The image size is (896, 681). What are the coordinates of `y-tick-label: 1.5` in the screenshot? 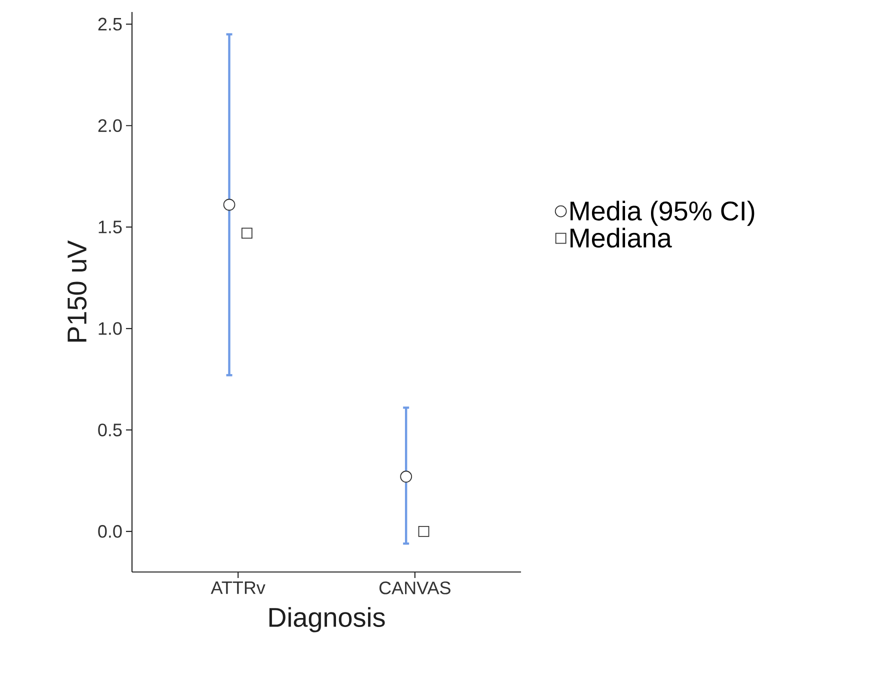 It's located at (110, 227).